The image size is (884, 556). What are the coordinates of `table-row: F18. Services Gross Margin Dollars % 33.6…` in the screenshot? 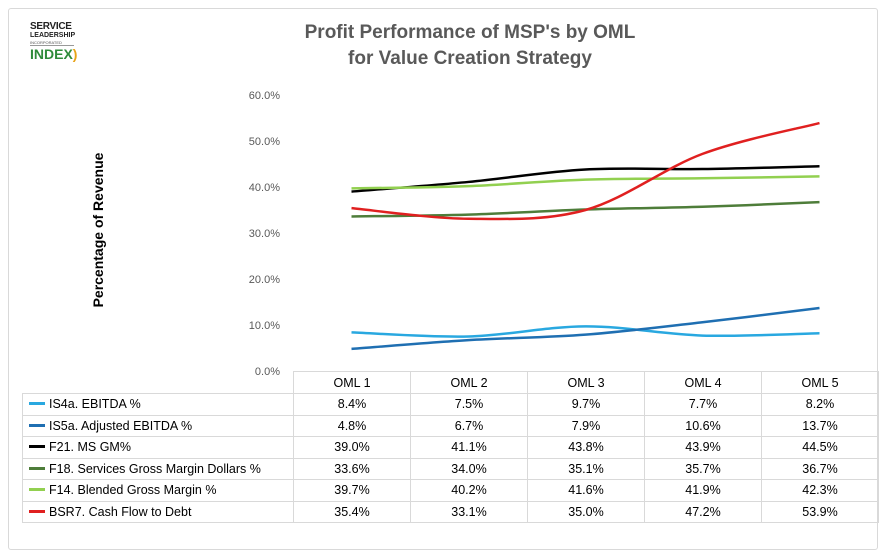 It's located at (450, 468).